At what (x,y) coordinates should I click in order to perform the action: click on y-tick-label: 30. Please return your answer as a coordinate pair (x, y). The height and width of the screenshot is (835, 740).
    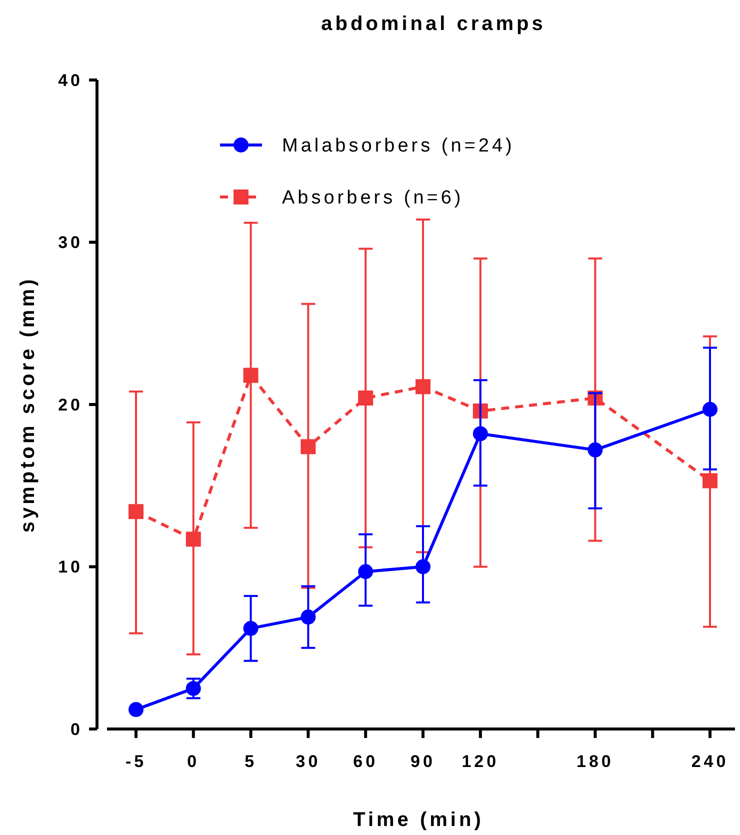
    Looking at the image, I should click on (70, 242).